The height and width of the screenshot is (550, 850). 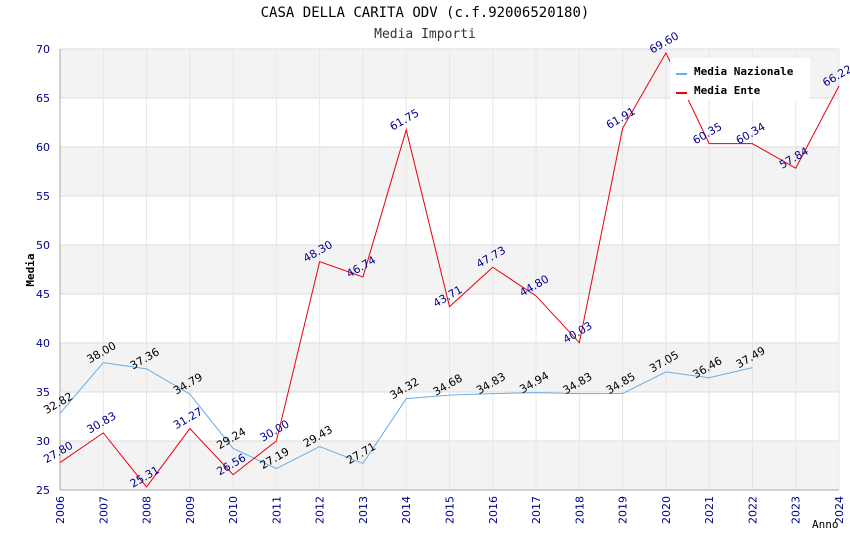 What do you see at coordinates (405, 119) in the screenshot?
I see `data-label: 61.75` at bounding box center [405, 119].